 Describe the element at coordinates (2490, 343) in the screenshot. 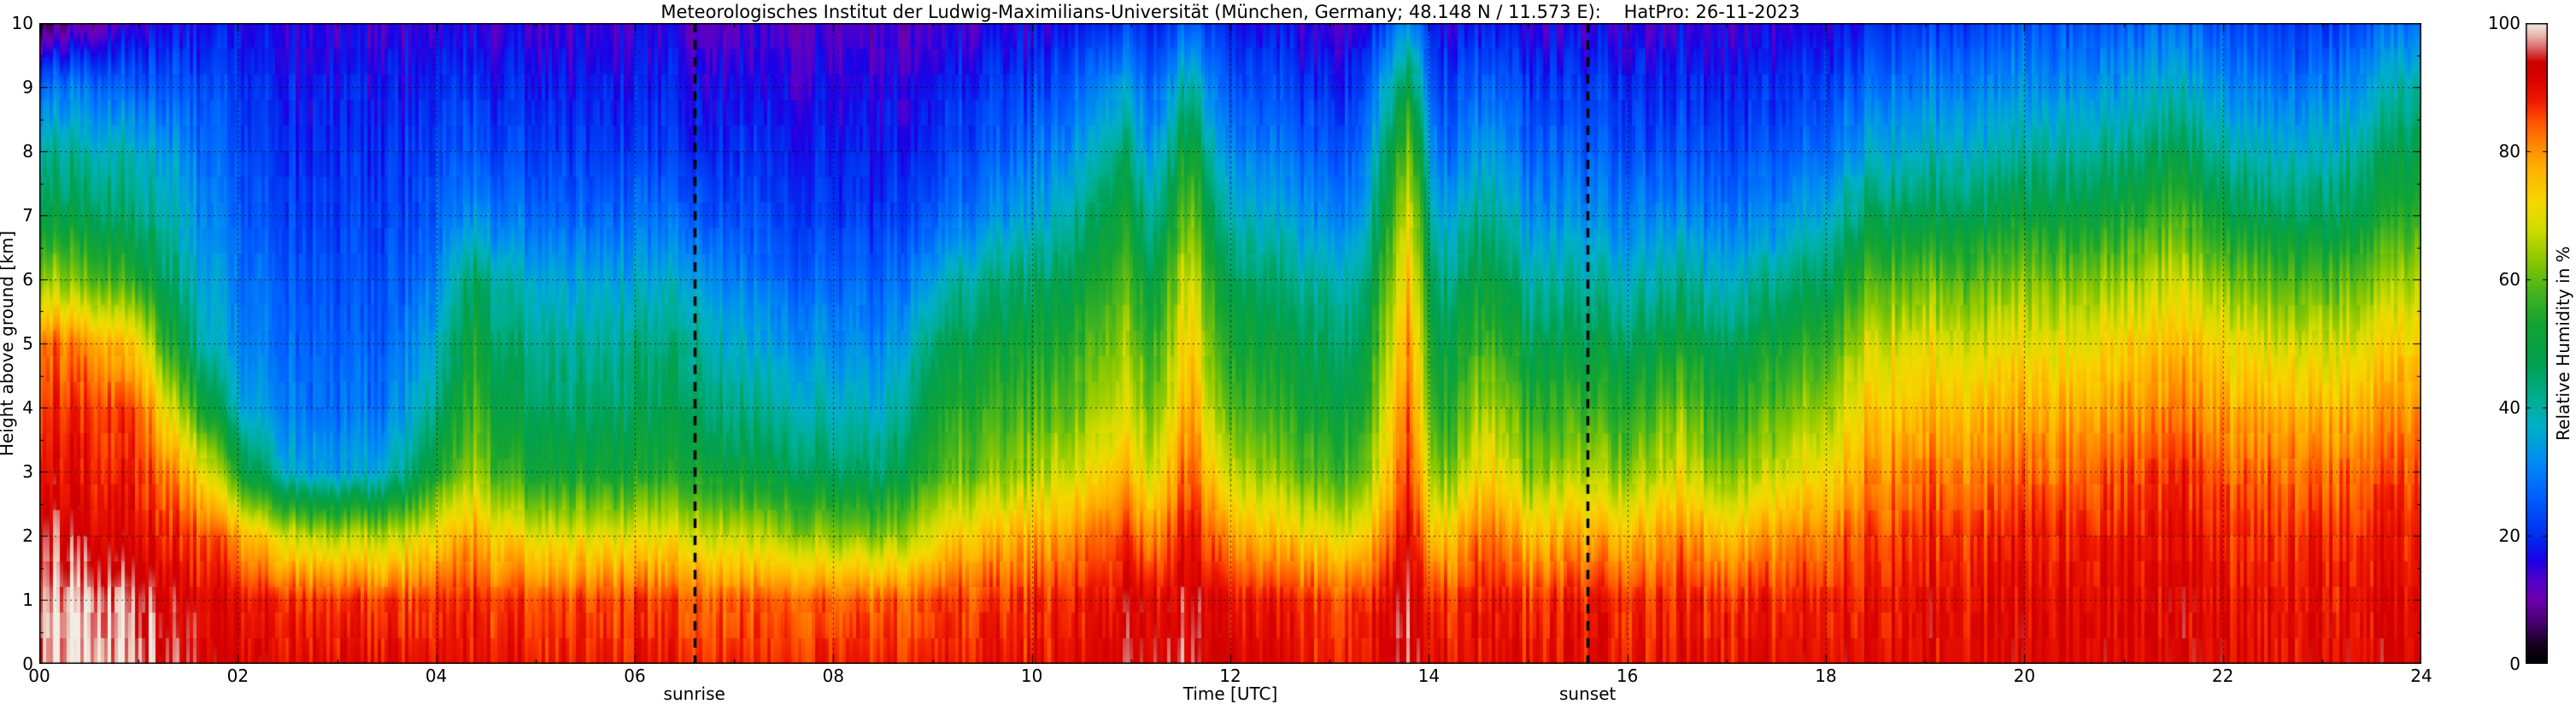

I see `colorbar-tick-labels: 0 20 40 60 80 100` at that location.